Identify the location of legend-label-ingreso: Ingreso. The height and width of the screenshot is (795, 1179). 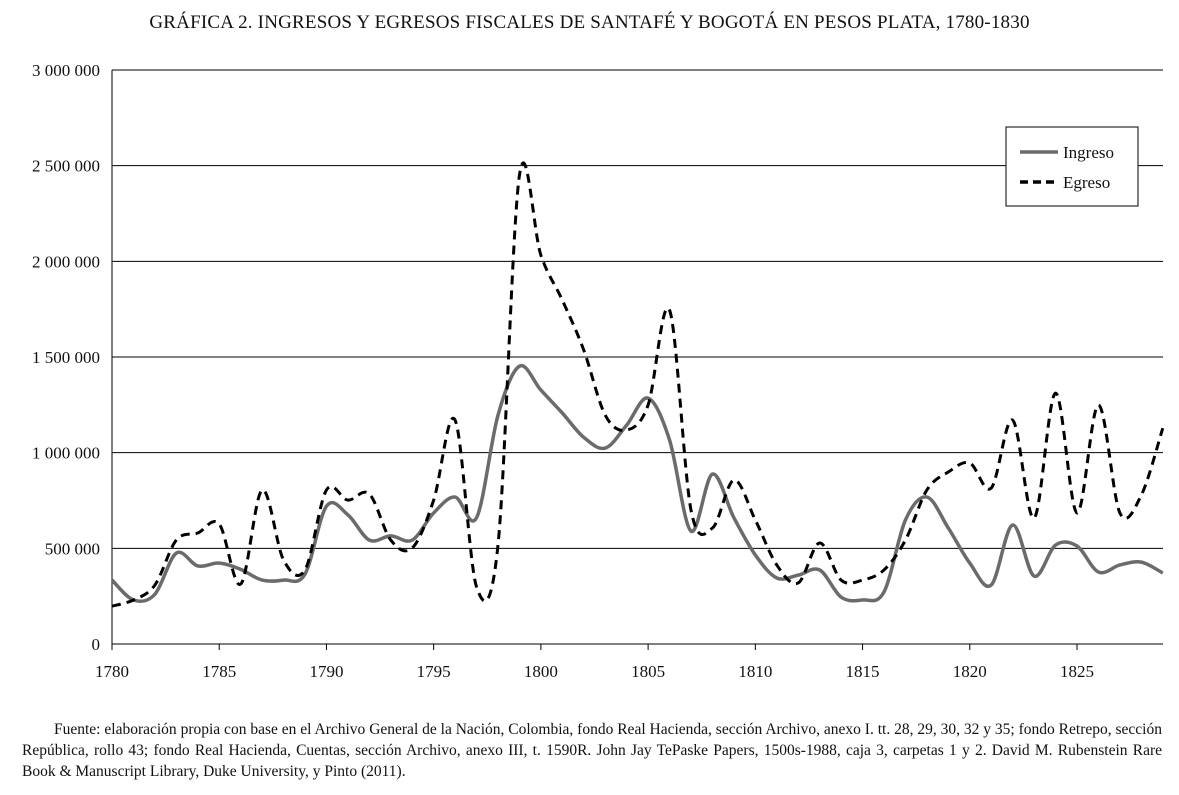
(1088, 152).